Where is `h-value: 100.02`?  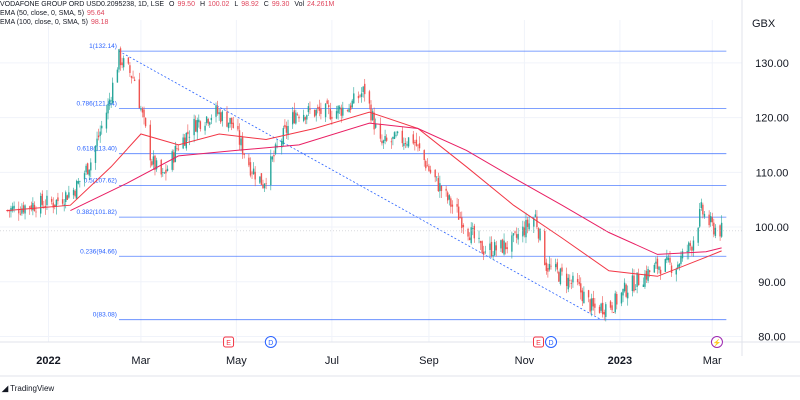
h-value: 100.02 is located at coordinates (219, 4).